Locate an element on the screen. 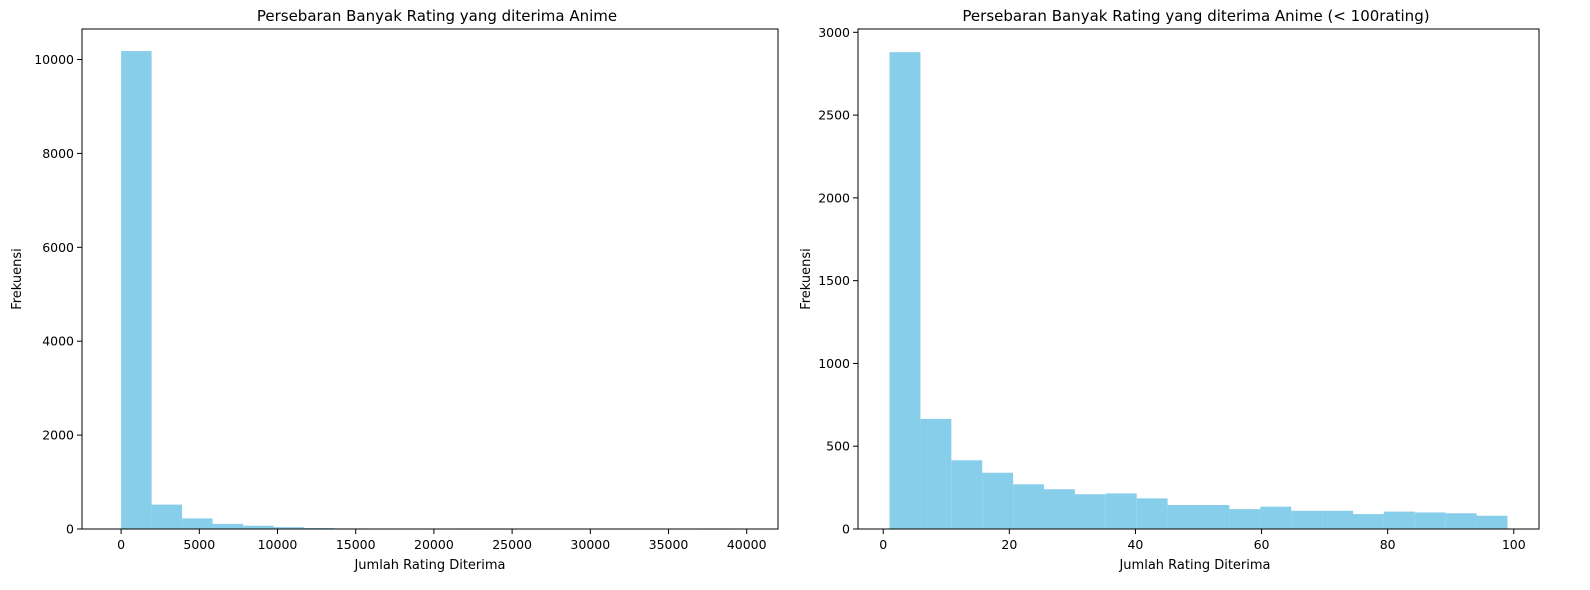 The image size is (1590, 590). x-tick-label: 15000 is located at coordinates (356, 544).